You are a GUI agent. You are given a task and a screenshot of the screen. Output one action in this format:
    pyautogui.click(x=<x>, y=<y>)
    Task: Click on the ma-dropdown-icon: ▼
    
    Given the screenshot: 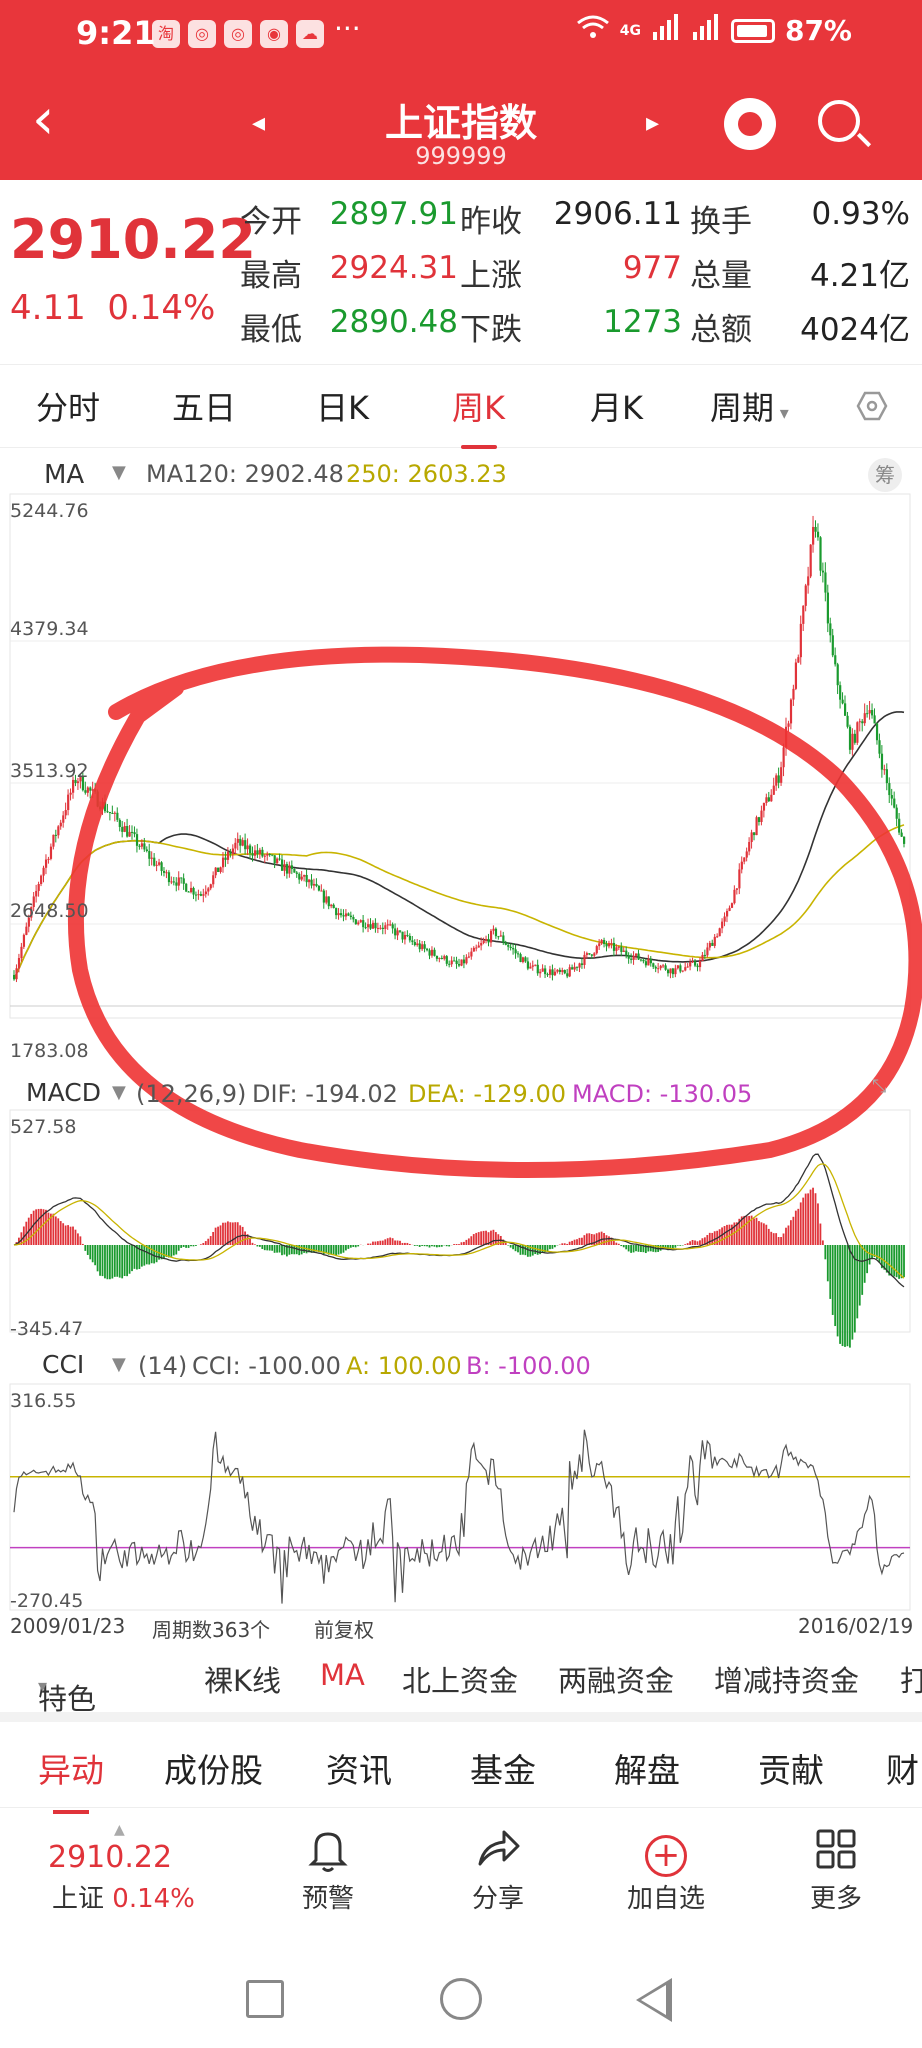 What is the action you would take?
    pyautogui.click(x=119, y=472)
    